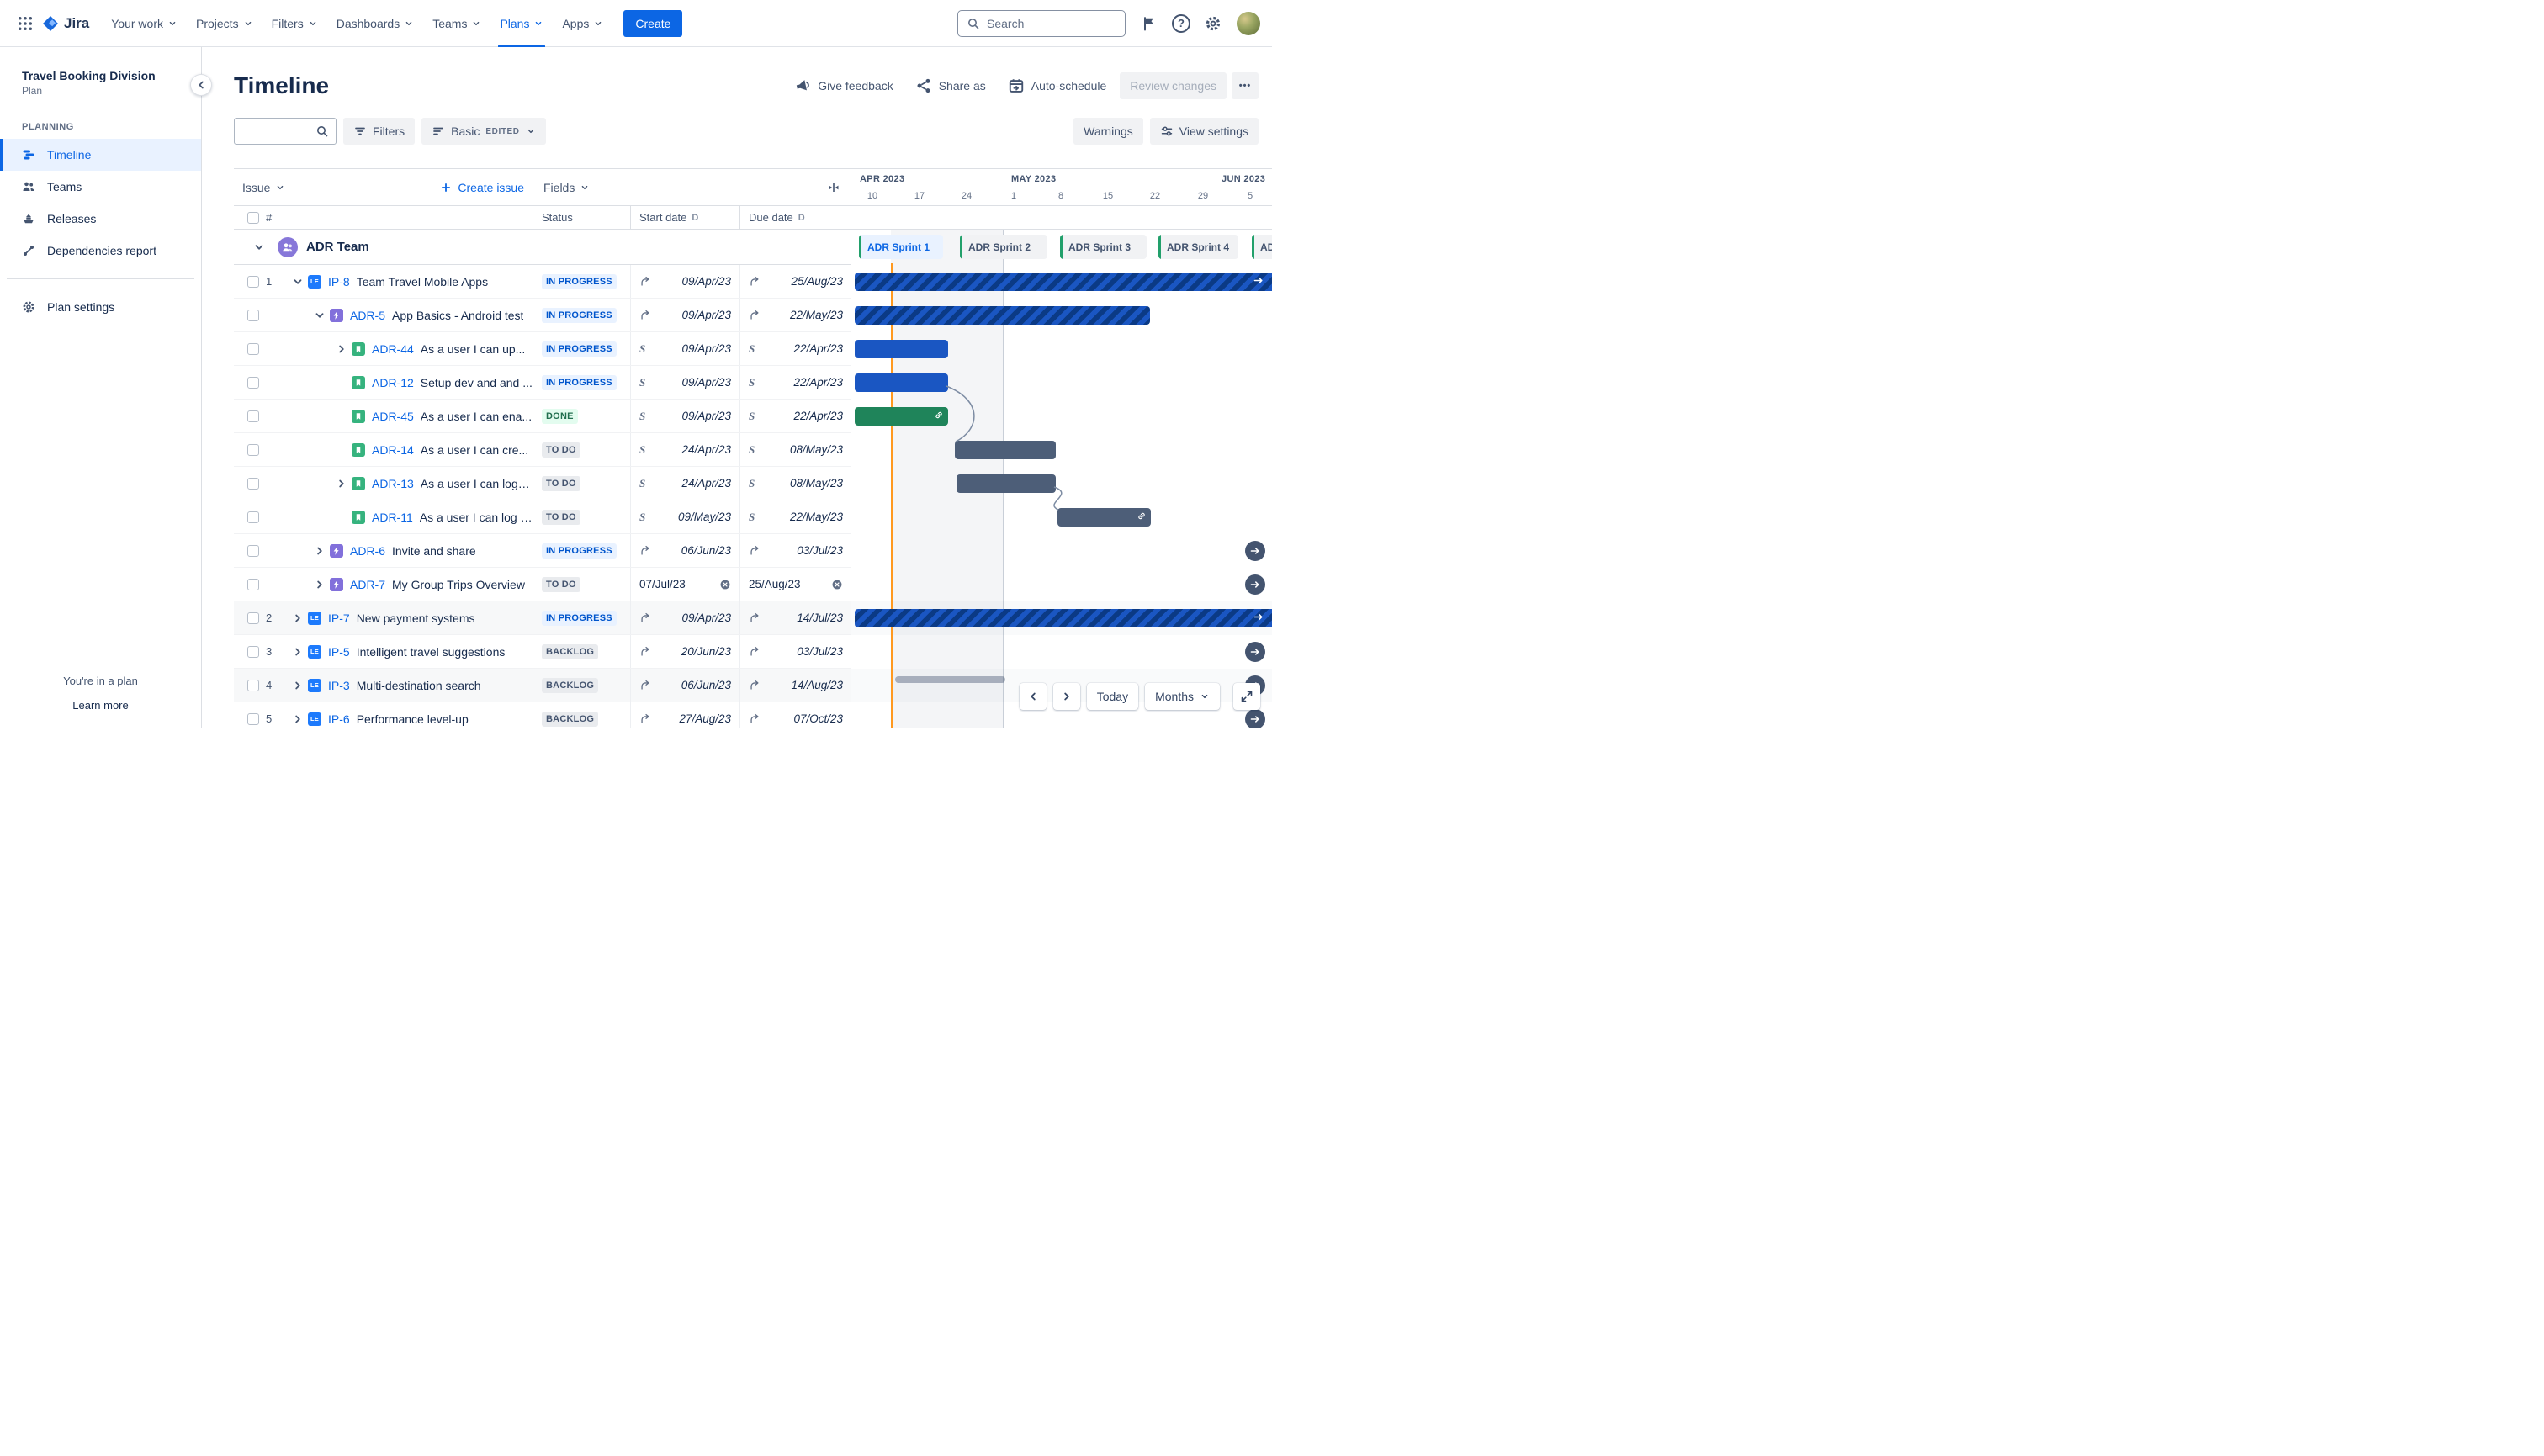  I want to click on select-all-checkbox, so click(253, 217).